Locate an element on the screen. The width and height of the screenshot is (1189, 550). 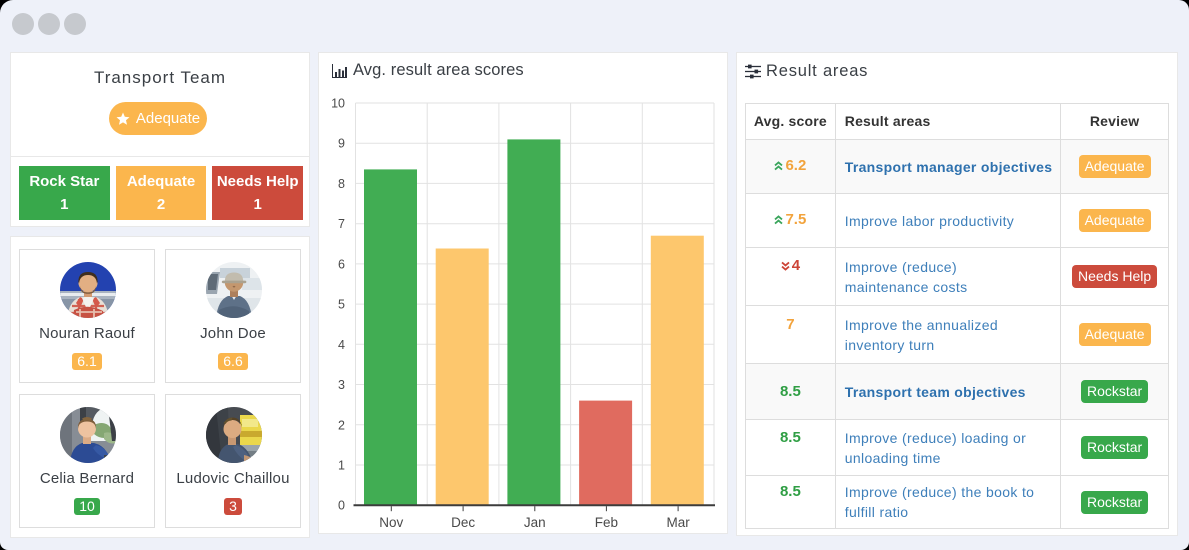
svg-text: 1 is located at coordinates (341, 466).